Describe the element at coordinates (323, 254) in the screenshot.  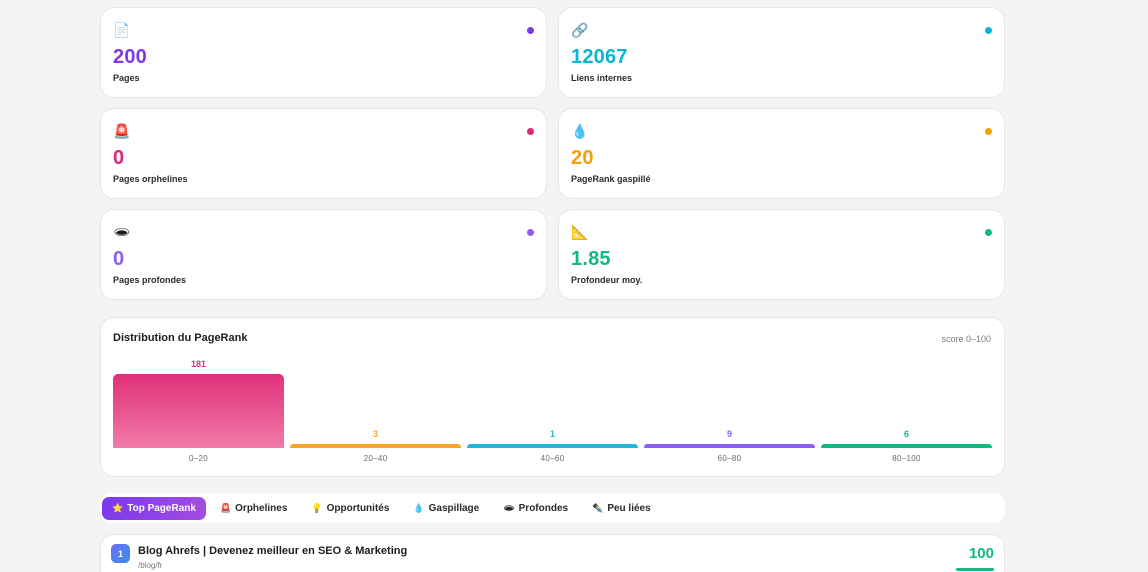
I see `stat-card-deep-pages: 🕳 0 Pages profondes` at that location.